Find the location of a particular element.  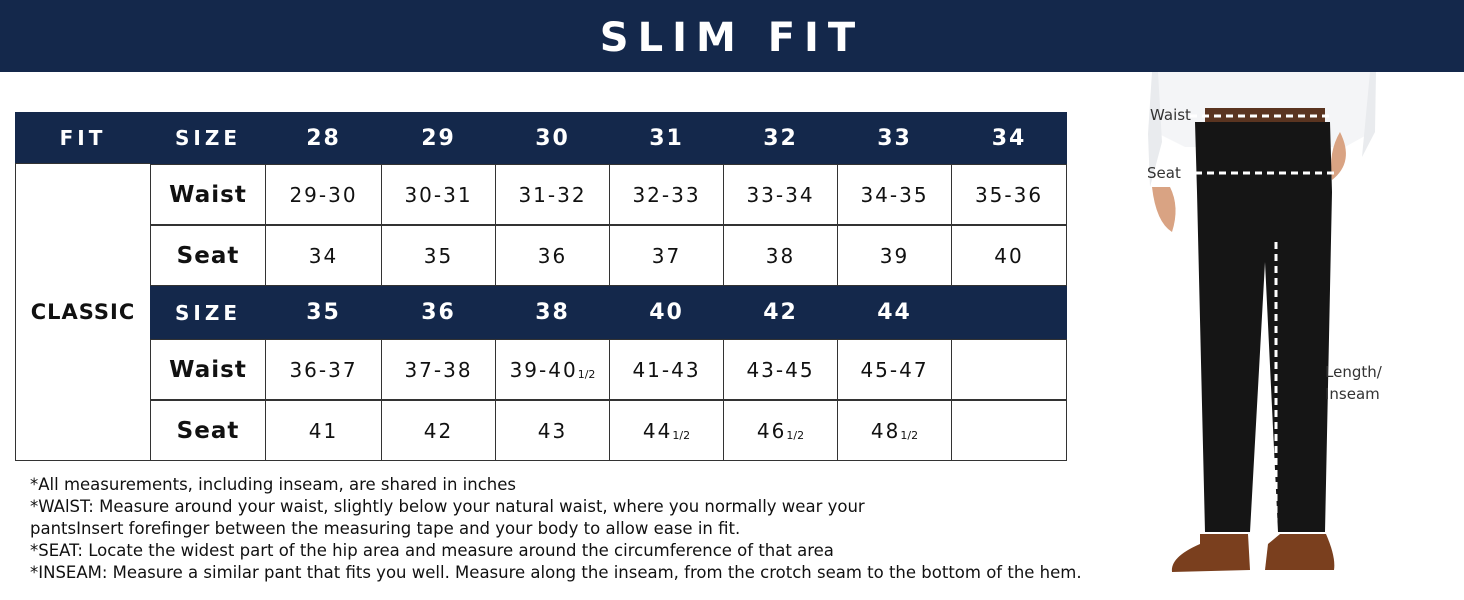

size-cell: 30-31 is located at coordinates (438, 194).